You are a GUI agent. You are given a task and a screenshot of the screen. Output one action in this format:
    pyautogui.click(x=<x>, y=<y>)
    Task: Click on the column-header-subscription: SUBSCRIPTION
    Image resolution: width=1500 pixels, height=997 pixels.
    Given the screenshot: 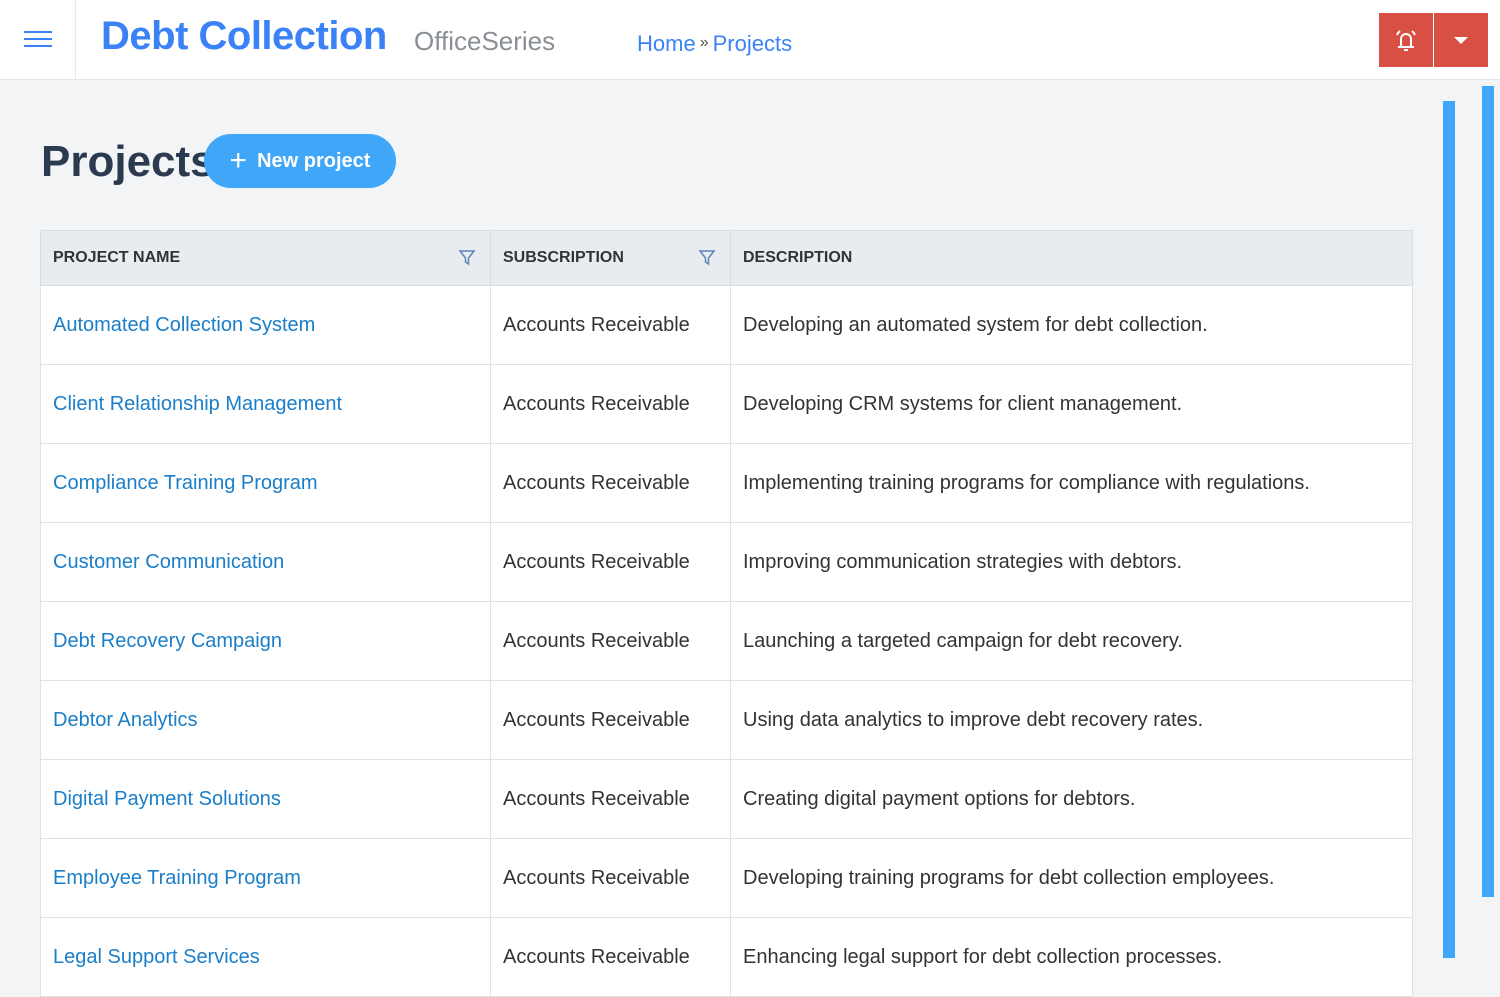 What is the action you would take?
    pyautogui.click(x=610, y=258)
    